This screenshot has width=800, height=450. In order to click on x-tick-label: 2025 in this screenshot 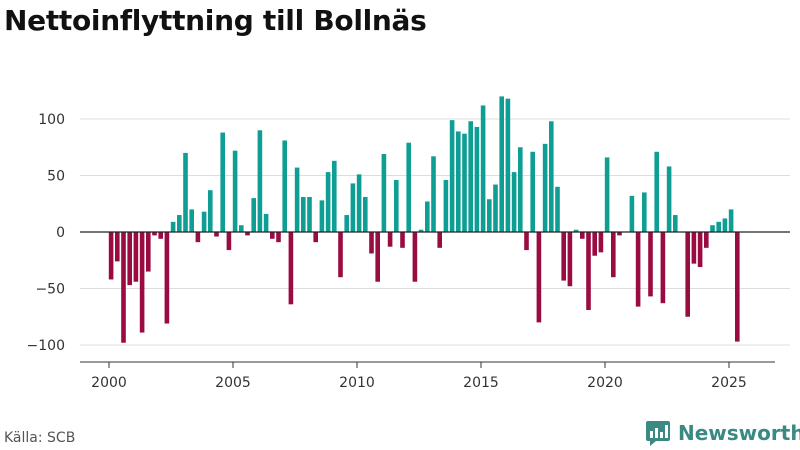, I will do `click(729, 383)`.